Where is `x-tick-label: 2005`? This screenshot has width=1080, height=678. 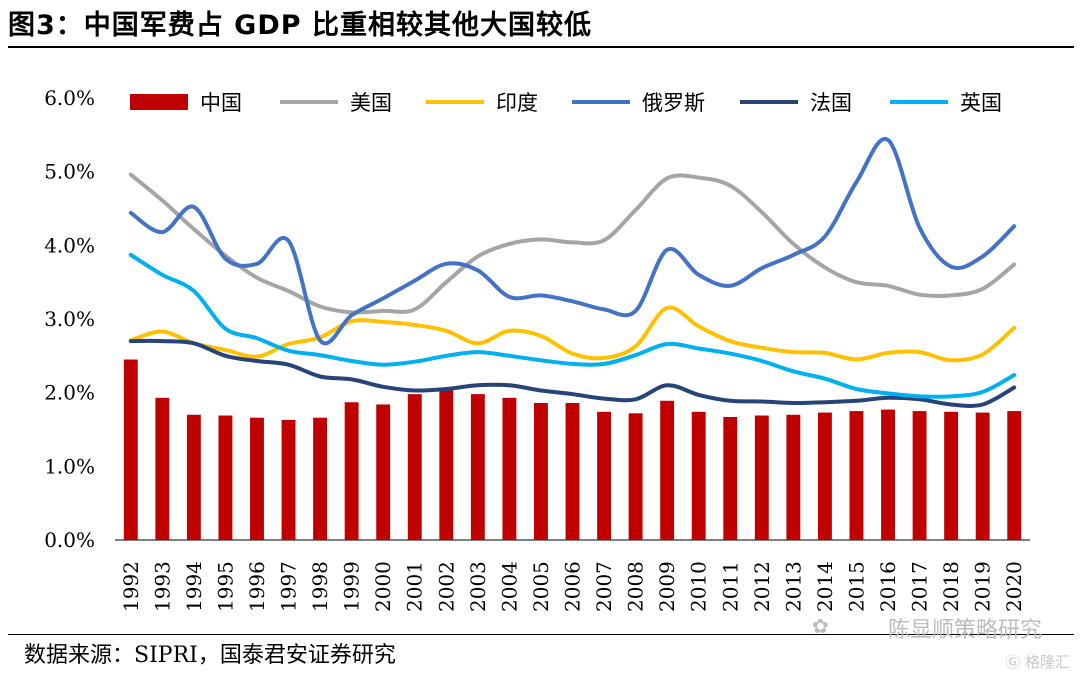
x-tick-label: 2005 is located at coordinates (541, 586).